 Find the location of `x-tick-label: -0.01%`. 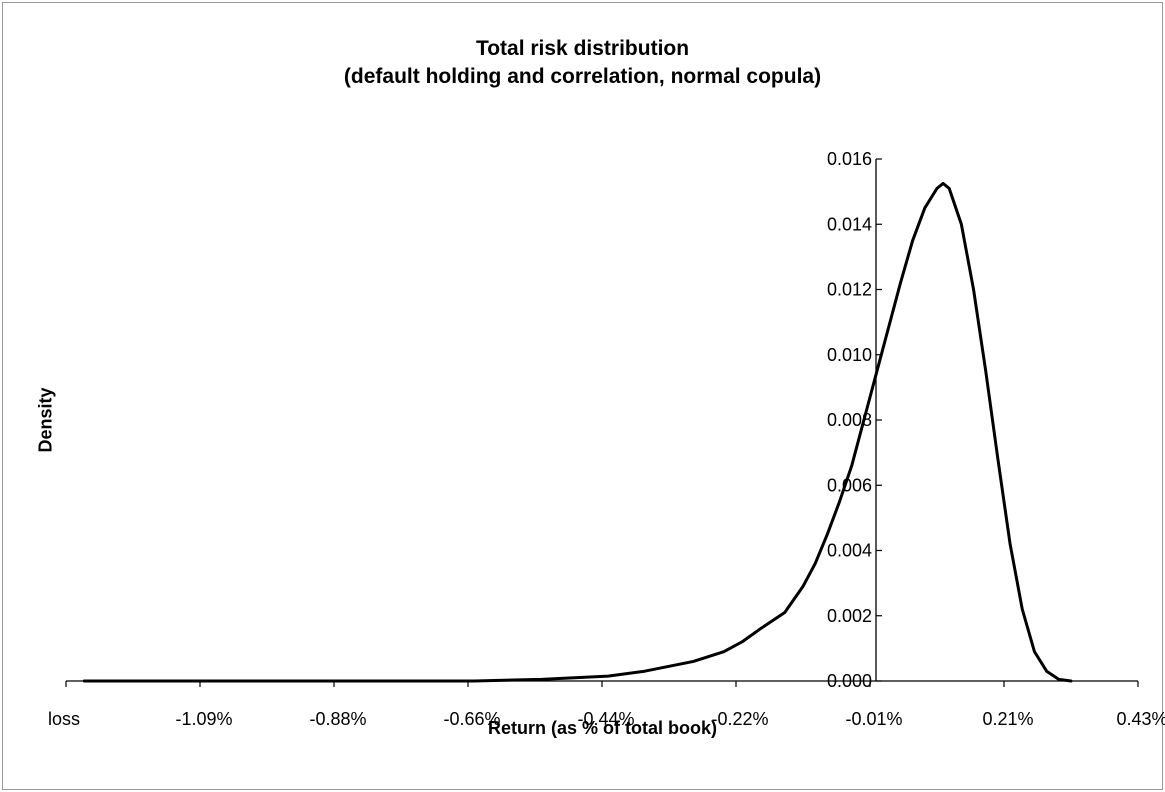

x-tick-label: -0.01% is located at coordinates (873, 719).